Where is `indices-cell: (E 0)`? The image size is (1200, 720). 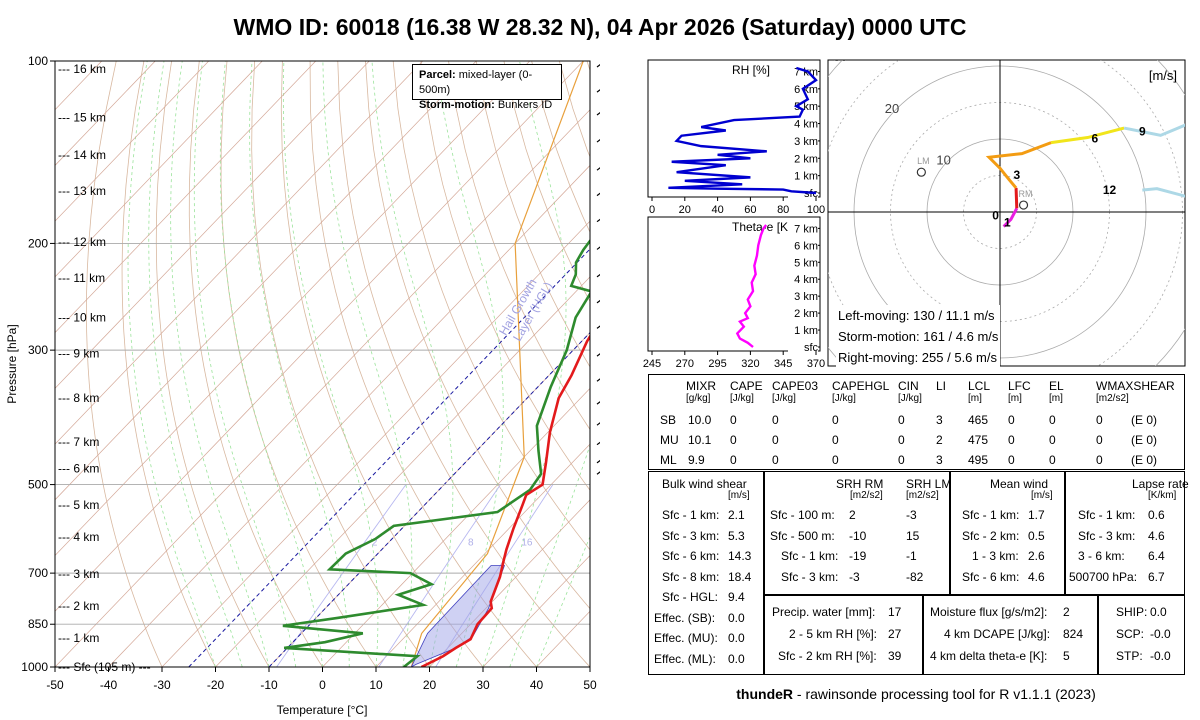 indices-cell: (E 0) is located at coordinates (1144, 460).